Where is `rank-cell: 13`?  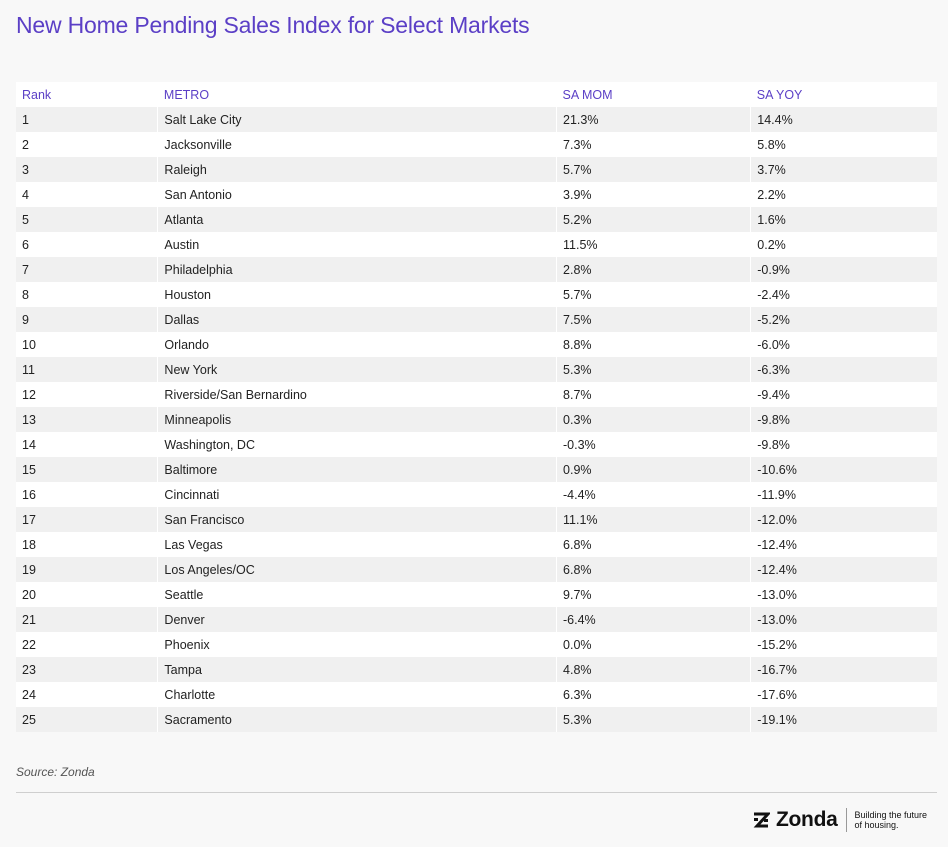
rank-cell: 13 is located at coordinates (87, 419).